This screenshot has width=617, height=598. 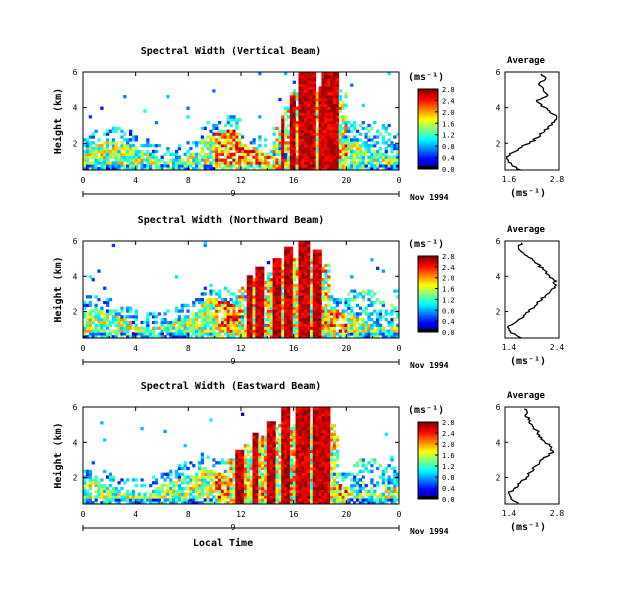 I want to click on panel-title: Spectral Width (Vertical Beam), so click(x=231, y=51).